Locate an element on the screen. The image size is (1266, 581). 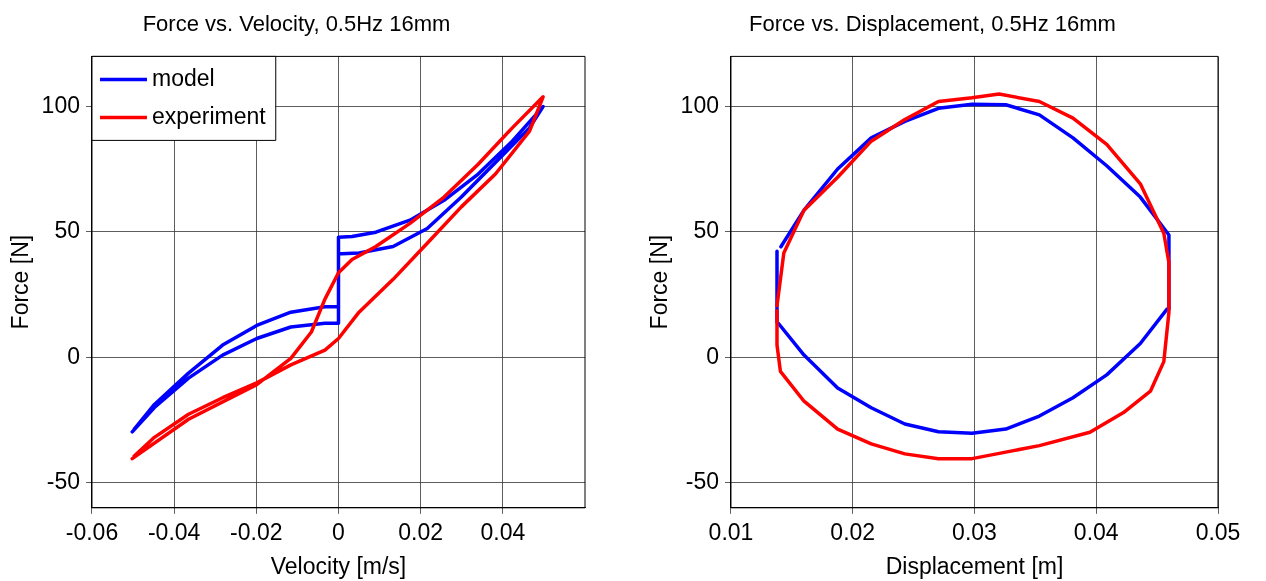
x-tick-label: -0.06 is located at coordinates (92, 531).